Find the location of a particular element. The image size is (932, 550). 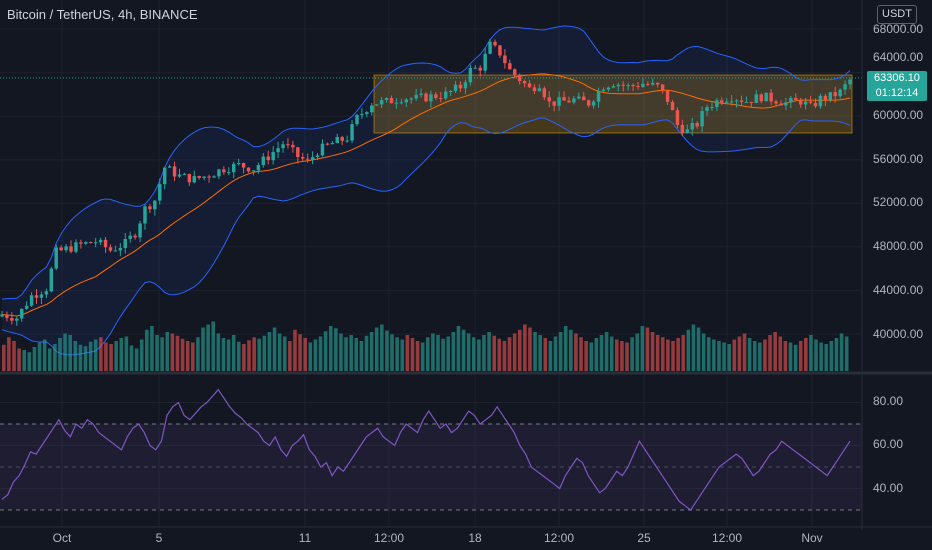

rsi-band-fill is located at coordinates (431, 467).